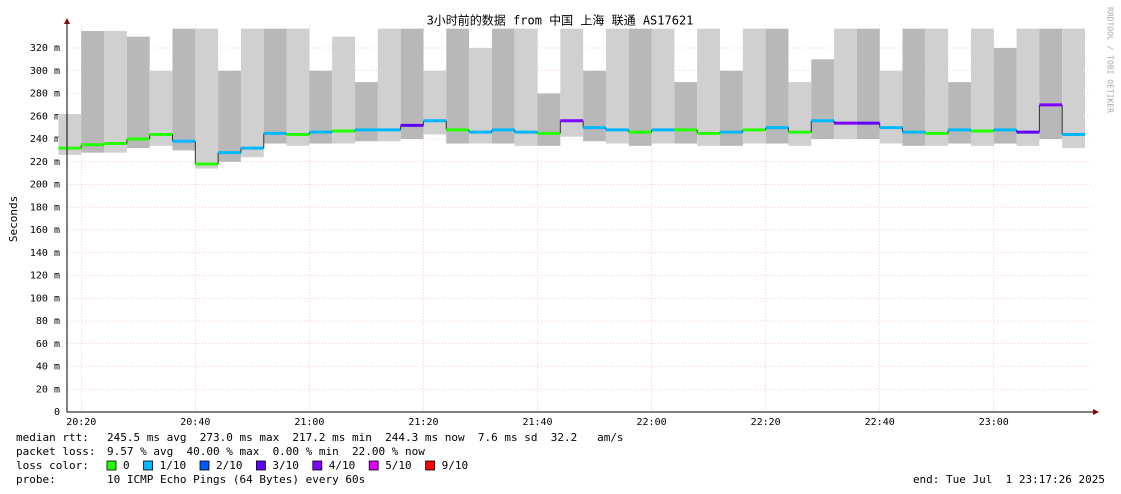 The width and height of the screenshot is (1121, 494). Describe the element at coordinates (45, 48) in the screenshot. I see `y-tick-label: 320 m` at that location.